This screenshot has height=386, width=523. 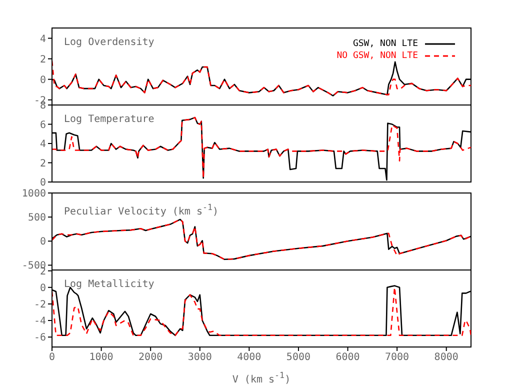 What do you see at coordinates (249, 358) in the screenshot?
I see `x-tick-label: 4000` at bounding box center [249, 358].